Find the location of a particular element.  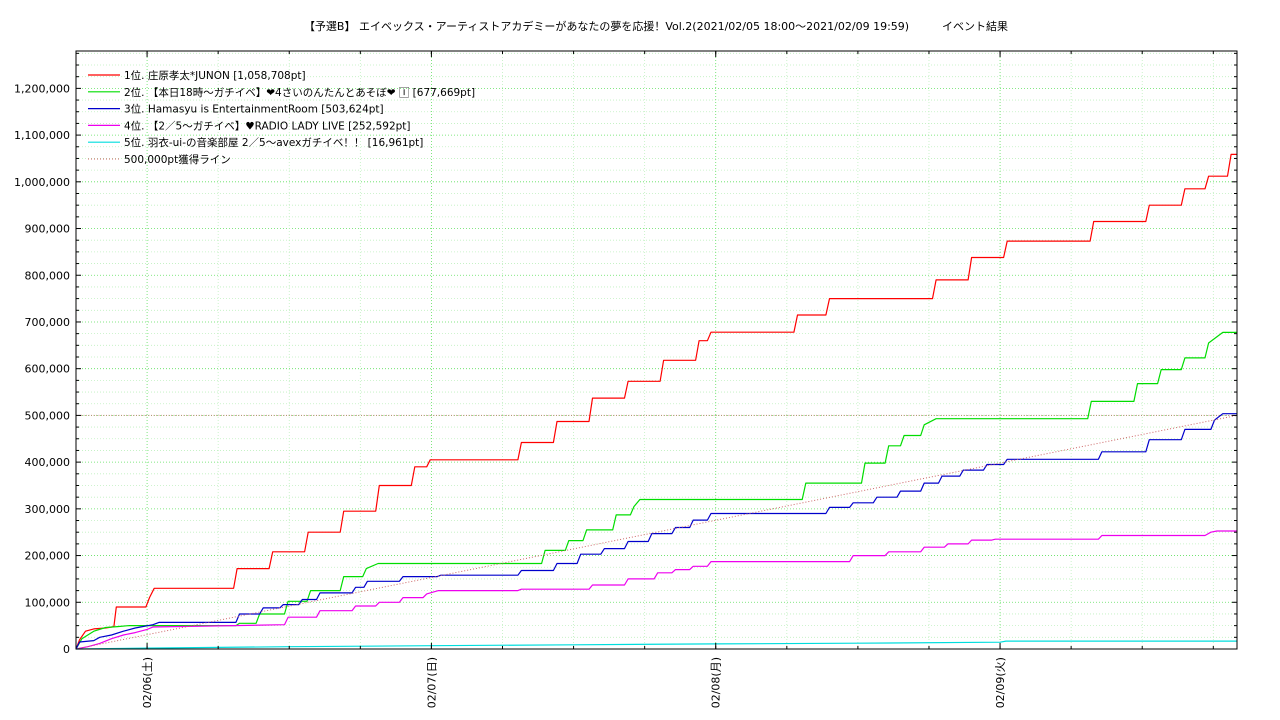

y-tick-label: 300,000 is located at coordinates (48, 509).